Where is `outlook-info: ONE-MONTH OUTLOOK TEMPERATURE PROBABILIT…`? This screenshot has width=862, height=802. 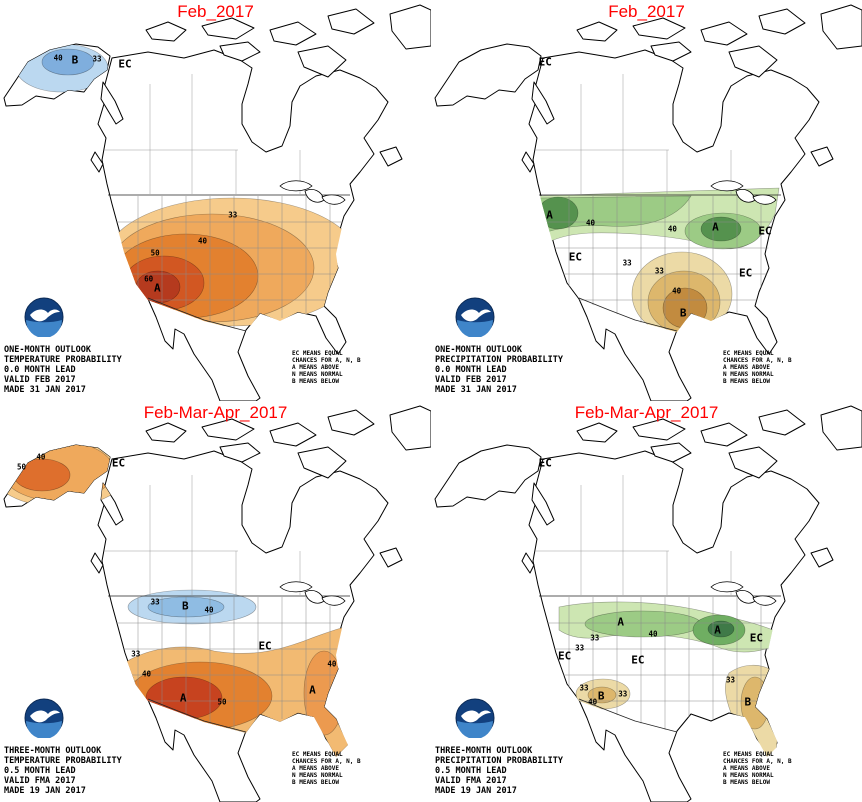
outlook-info: ONE-MONTH OUTLOOK TEMPERATURE PROBABILIT… is located at coordinates (63, 370).